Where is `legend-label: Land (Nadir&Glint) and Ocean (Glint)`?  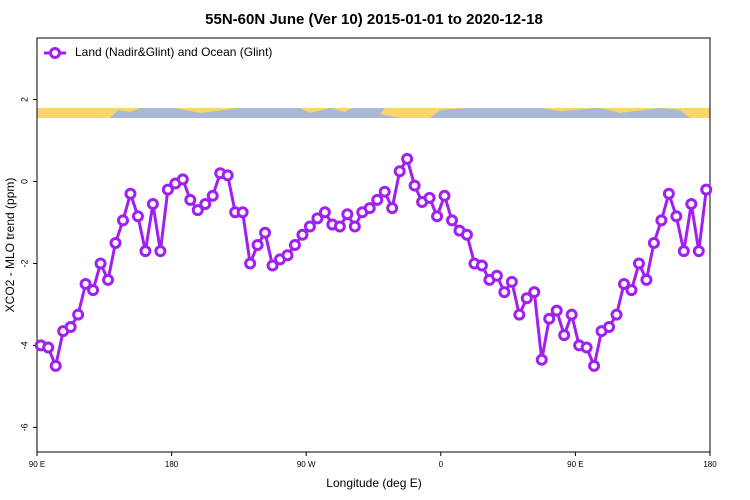 legend-label: Land (Nadir&Glint) and Ocean (Glint) is located at coordinates (173, 52).